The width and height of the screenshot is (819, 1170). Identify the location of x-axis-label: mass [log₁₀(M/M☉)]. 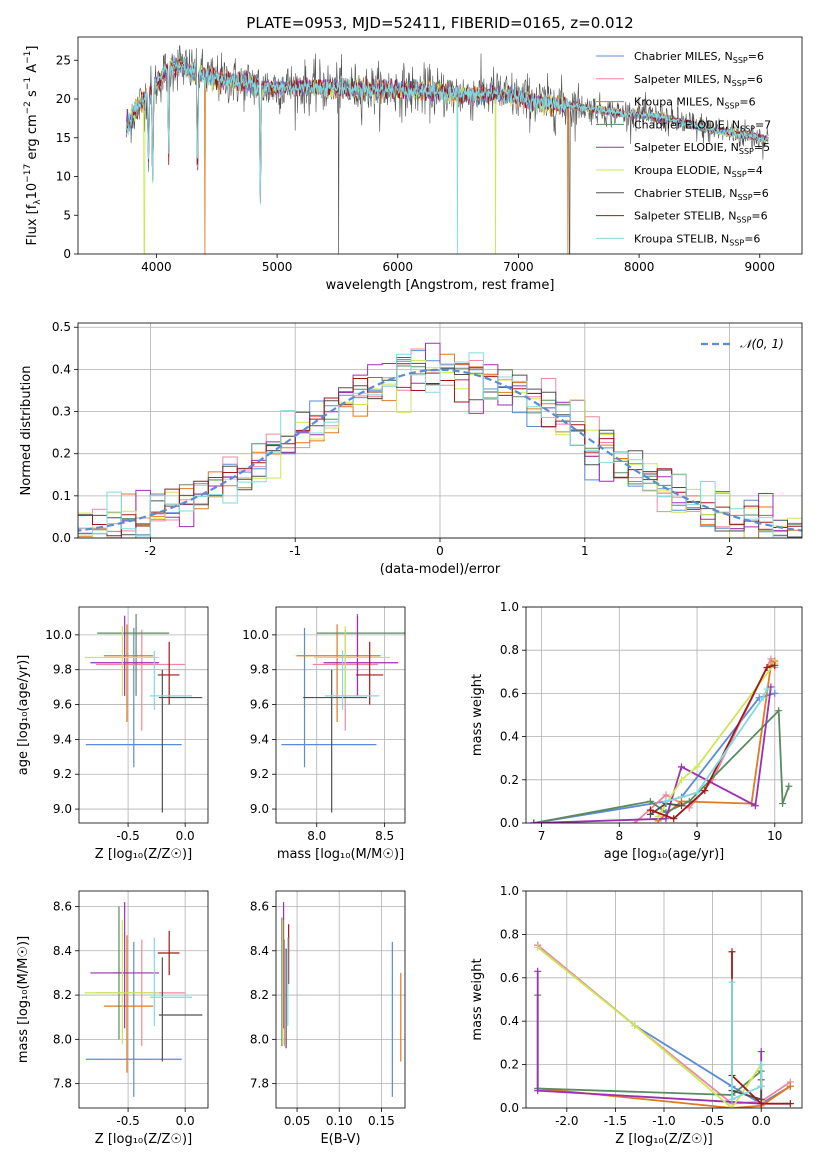
(340, 854).